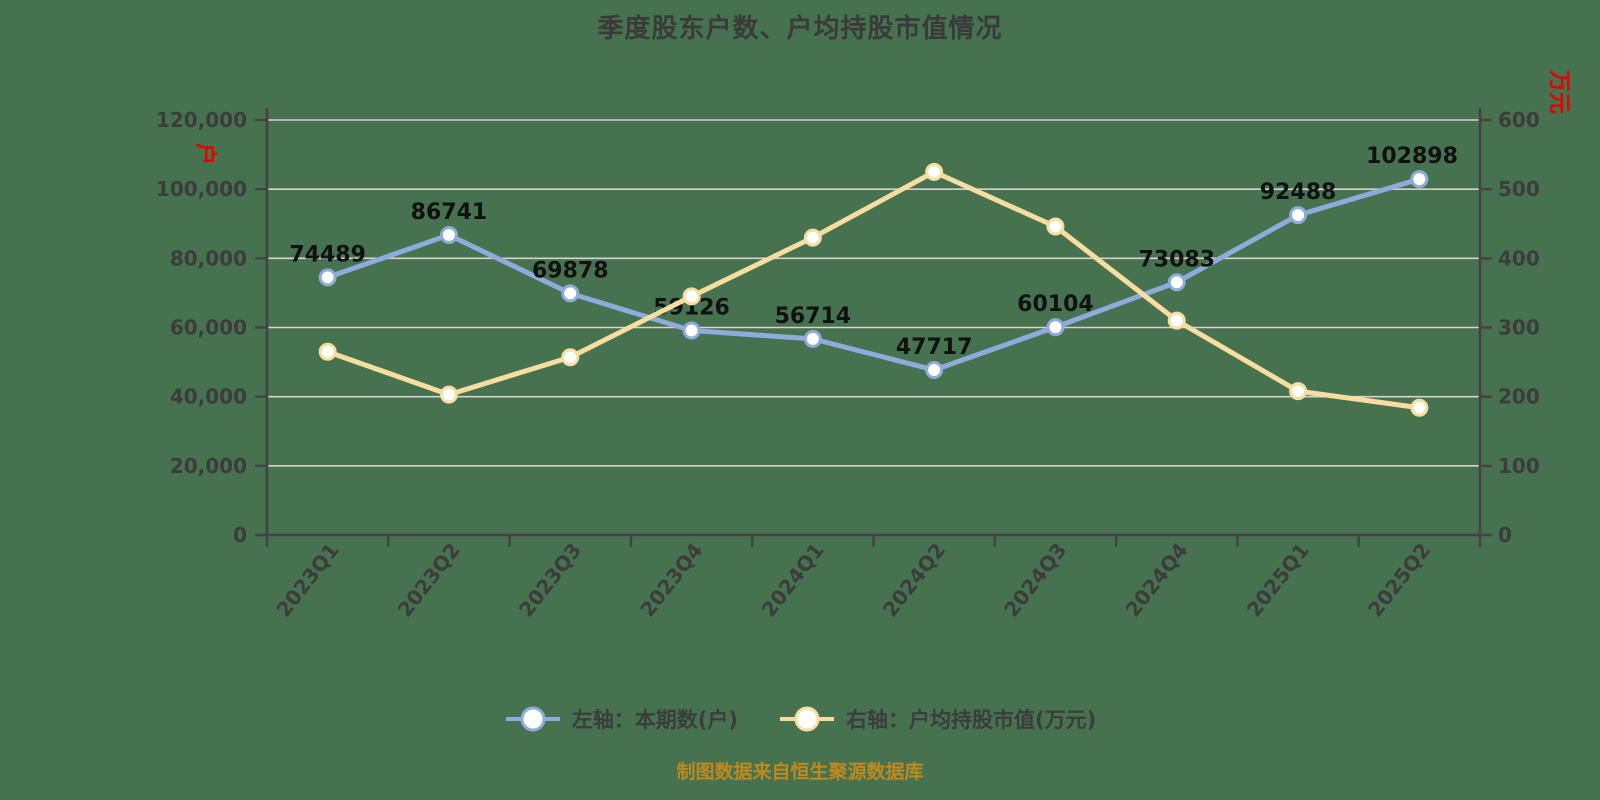  I want to click on right-axis-tick-label: 200, so click(1519, 397).